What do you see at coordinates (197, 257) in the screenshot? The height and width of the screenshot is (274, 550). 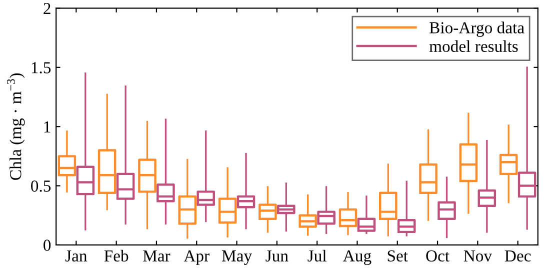 I see `x-tick-label: Apr` at bounding box center [197, 257].